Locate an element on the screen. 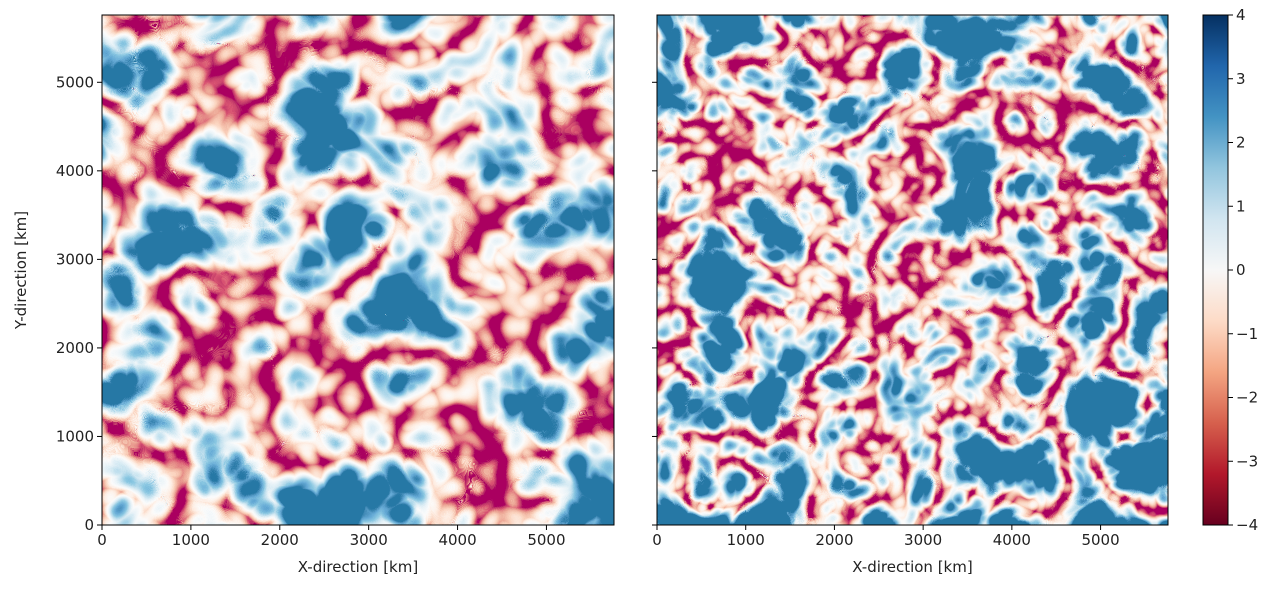  colorbar-tick-label: −4 is located at coordinates (1247, 525).